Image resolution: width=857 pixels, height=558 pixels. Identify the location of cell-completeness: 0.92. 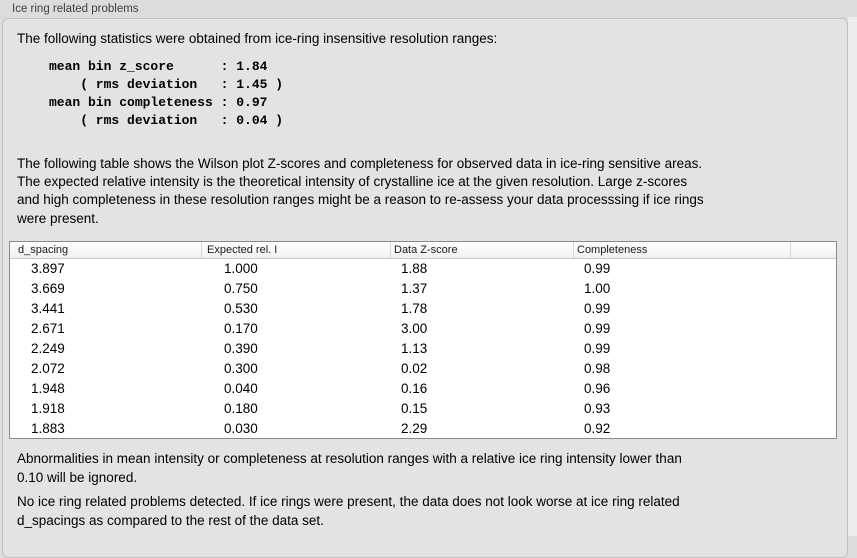
(597, 428).